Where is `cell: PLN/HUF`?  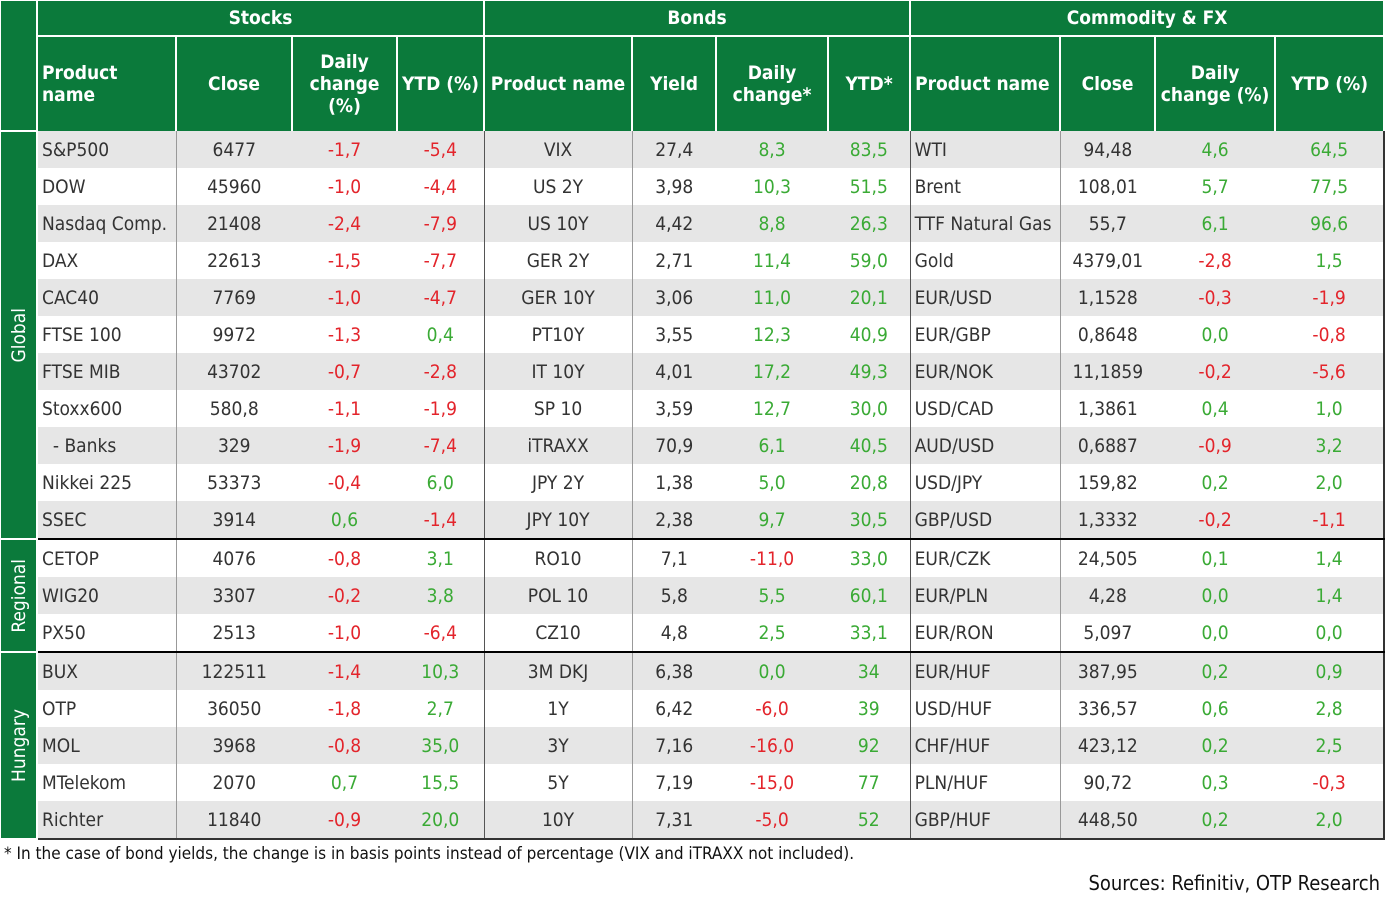 cell: PLN/HUF is located at coordinates (985, 782).